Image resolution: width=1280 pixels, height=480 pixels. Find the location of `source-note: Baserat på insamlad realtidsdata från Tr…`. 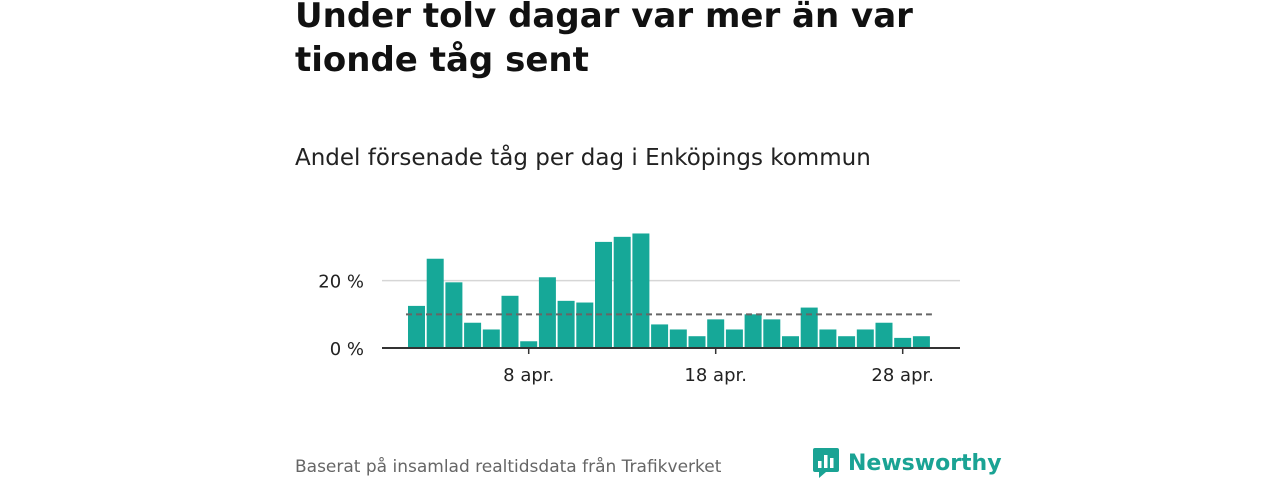

source-note: Baserat på insamlad realtidsdata från Tr… is located at coordinates (508, 467).